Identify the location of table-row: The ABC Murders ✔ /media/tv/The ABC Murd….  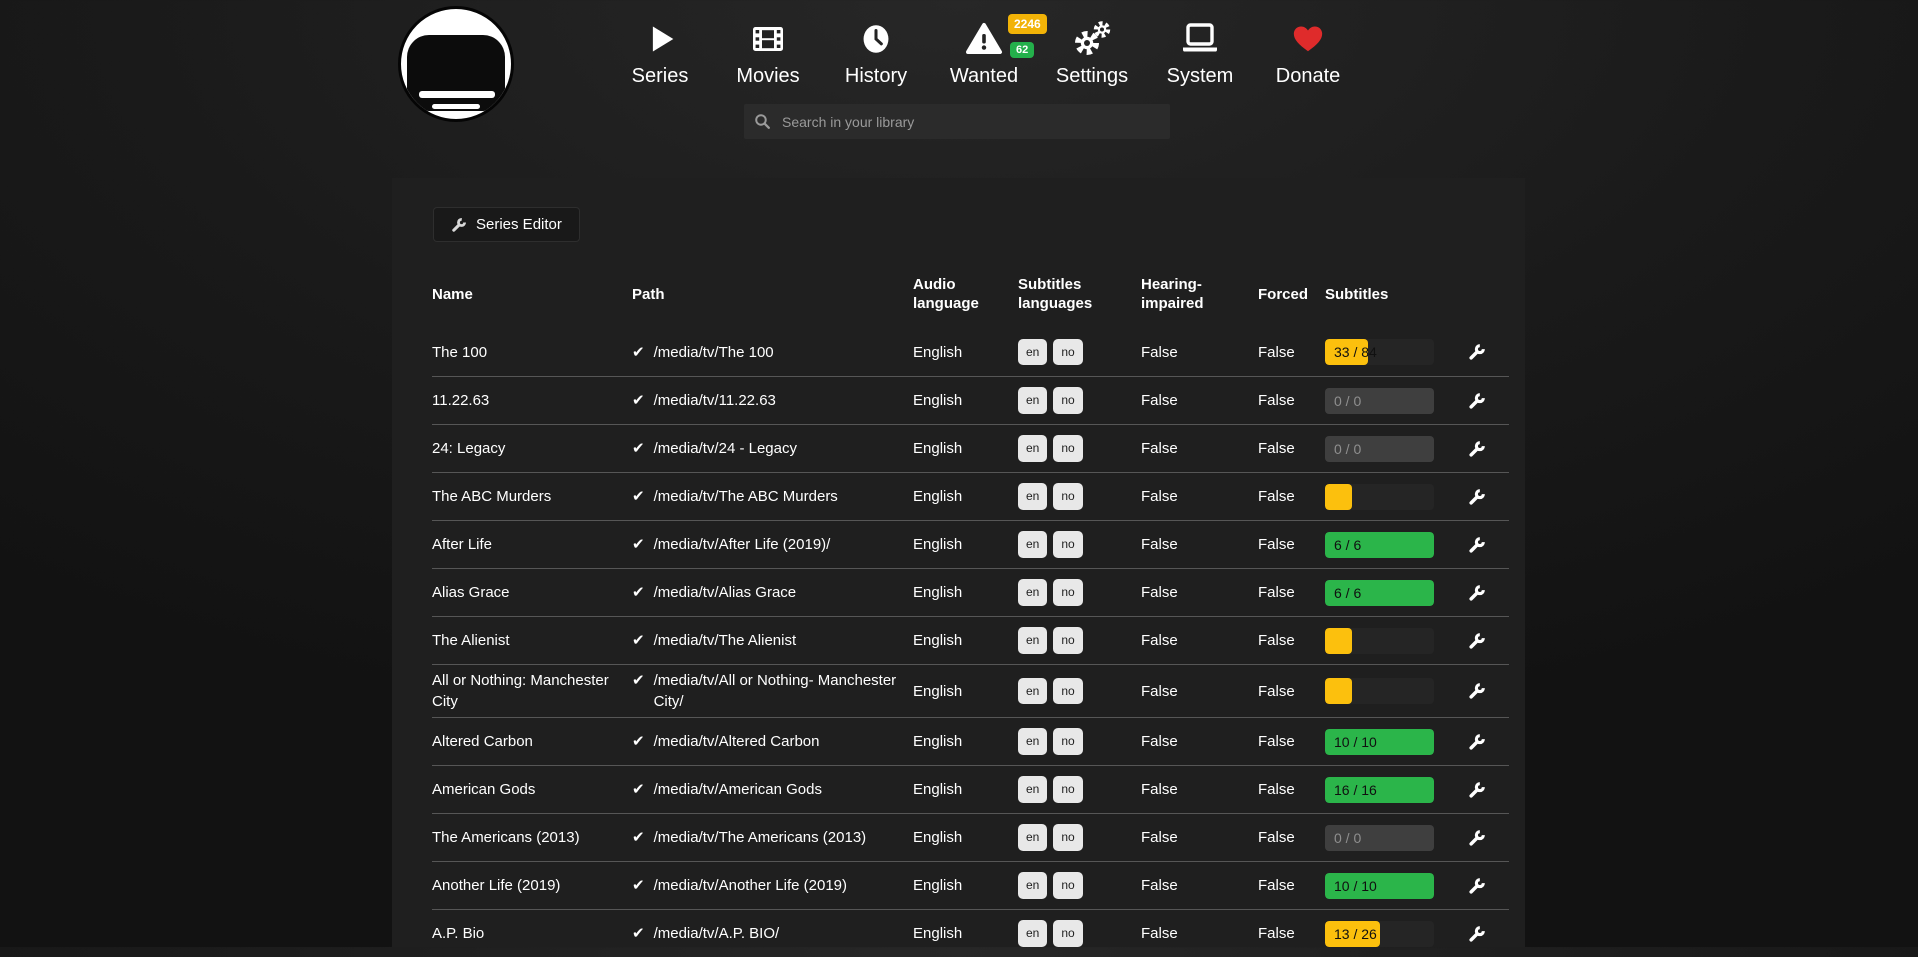
(970, 496).